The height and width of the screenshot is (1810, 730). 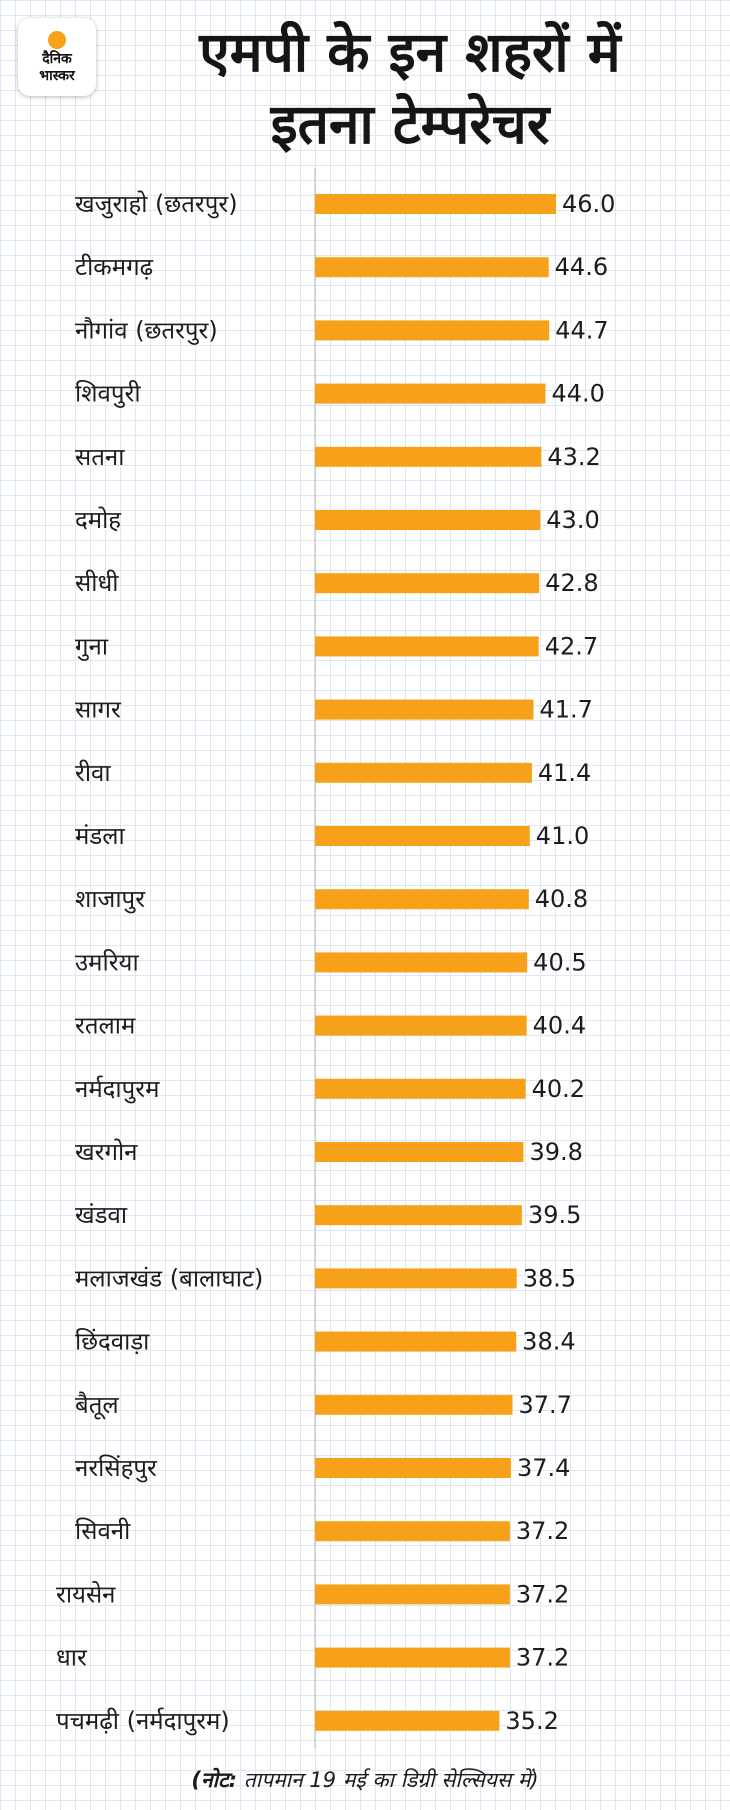 What do you see at coordinates (545, 1405) in the screenshot?
I see `value-label: 37.7` at bounding box center [545, 1405].